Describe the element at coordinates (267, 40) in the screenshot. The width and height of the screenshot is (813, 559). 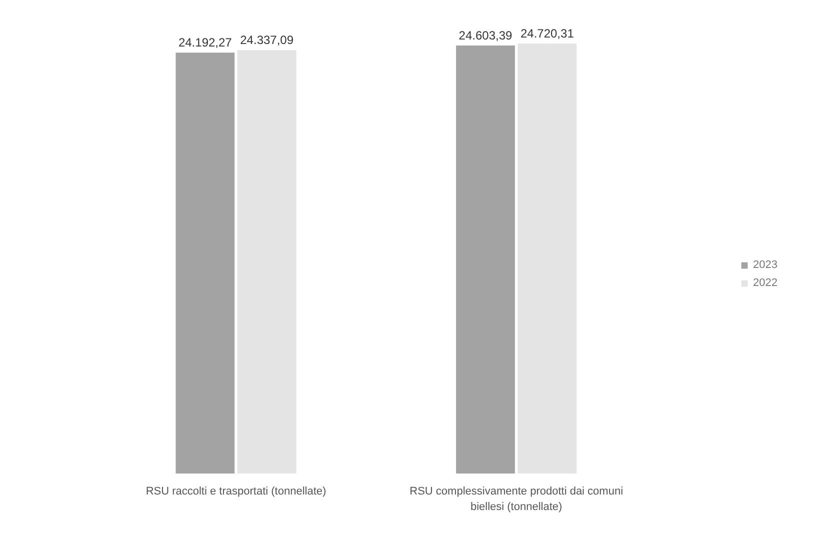
I see `data-label: 24.337,09` at that location.